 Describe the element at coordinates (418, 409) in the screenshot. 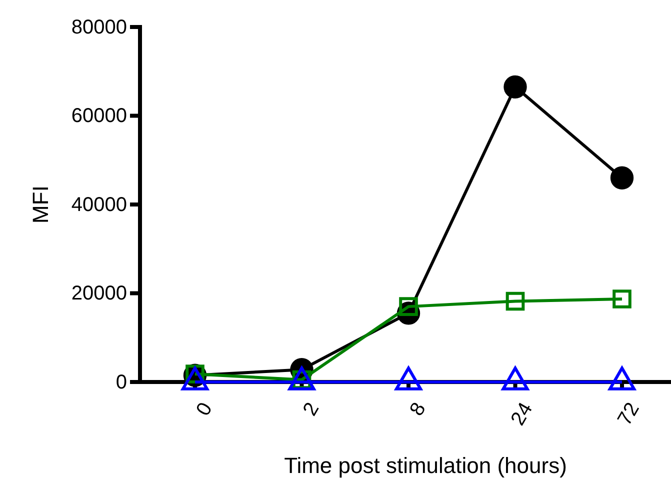

I see `x-tick-label: 8` at that location.